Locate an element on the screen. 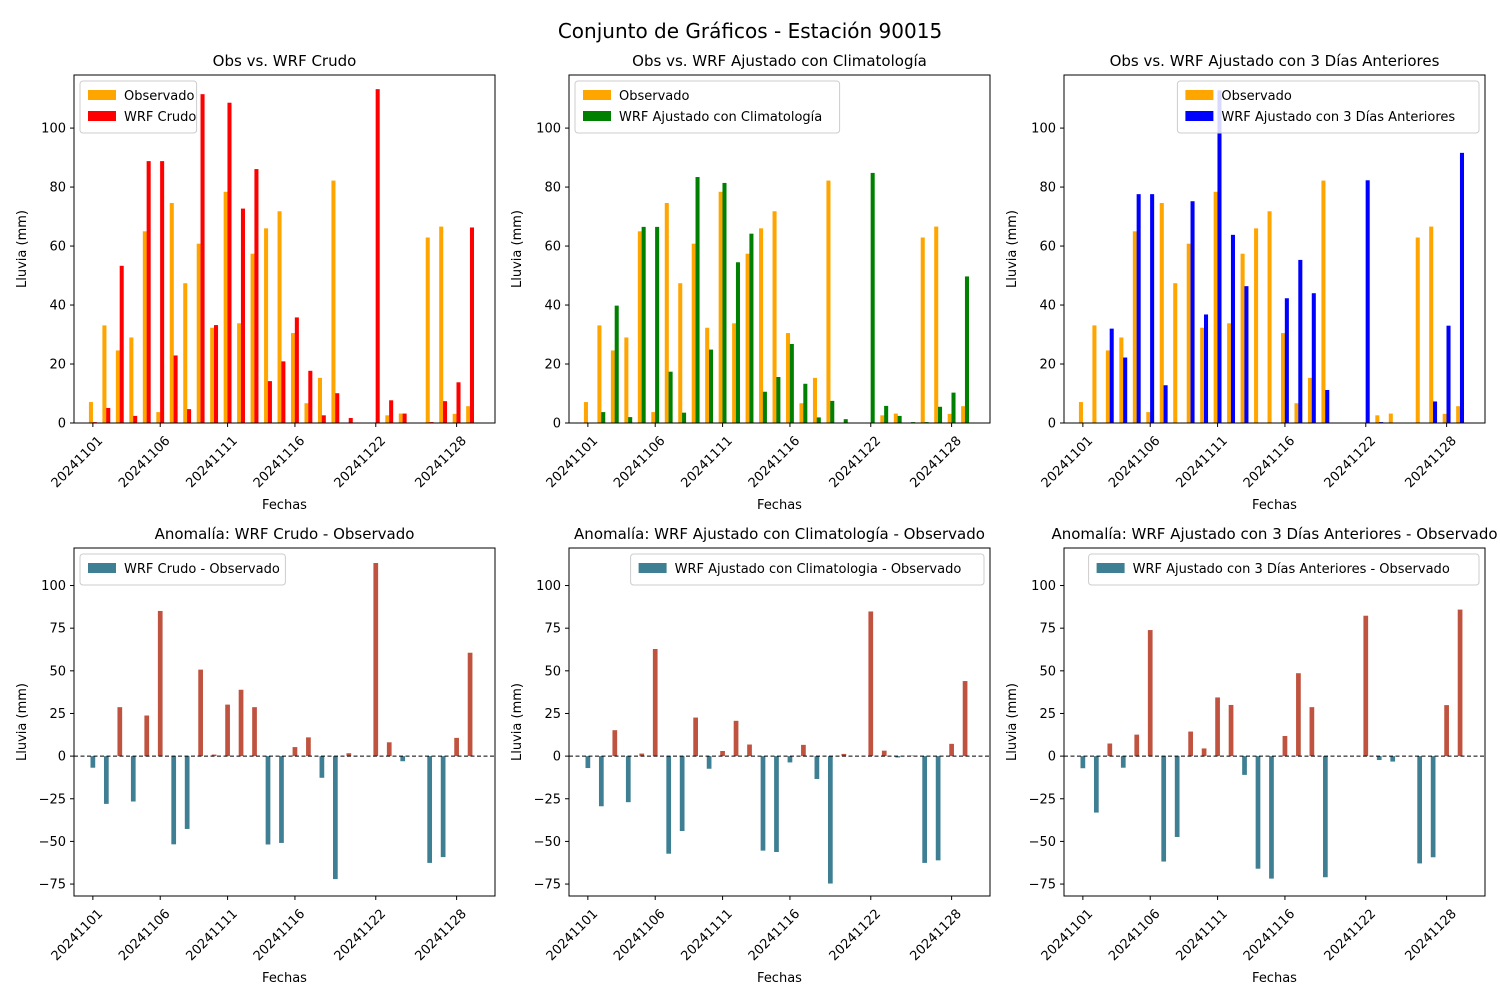 The image size is (1500, 1000). y-tick-label: 80 is located at coordinates (1047, 188).